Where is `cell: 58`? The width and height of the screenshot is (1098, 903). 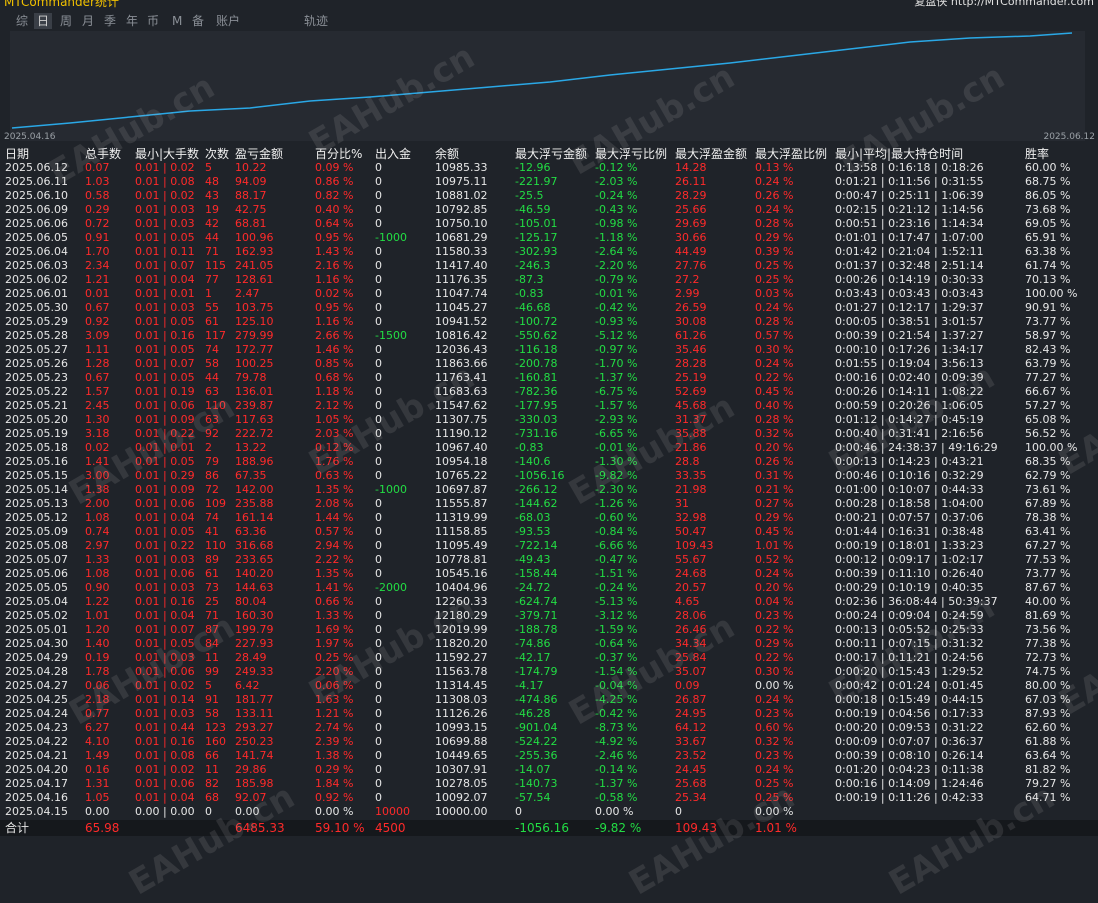
cell: 58 is located at coordinates (212, 713).